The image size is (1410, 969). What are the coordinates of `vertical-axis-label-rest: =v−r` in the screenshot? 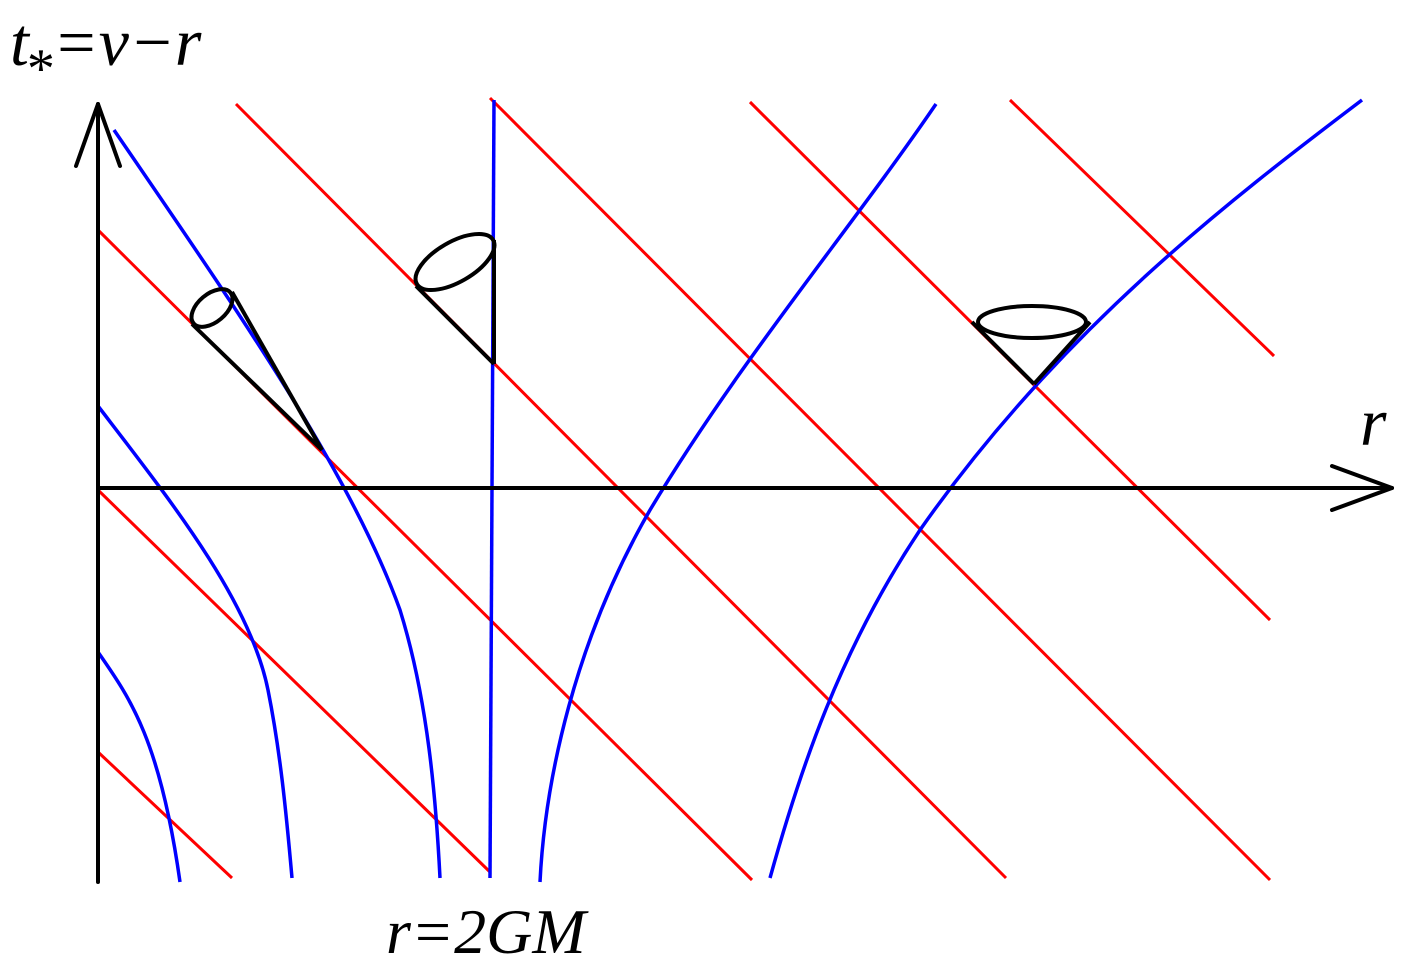 It's located at (127, 42).